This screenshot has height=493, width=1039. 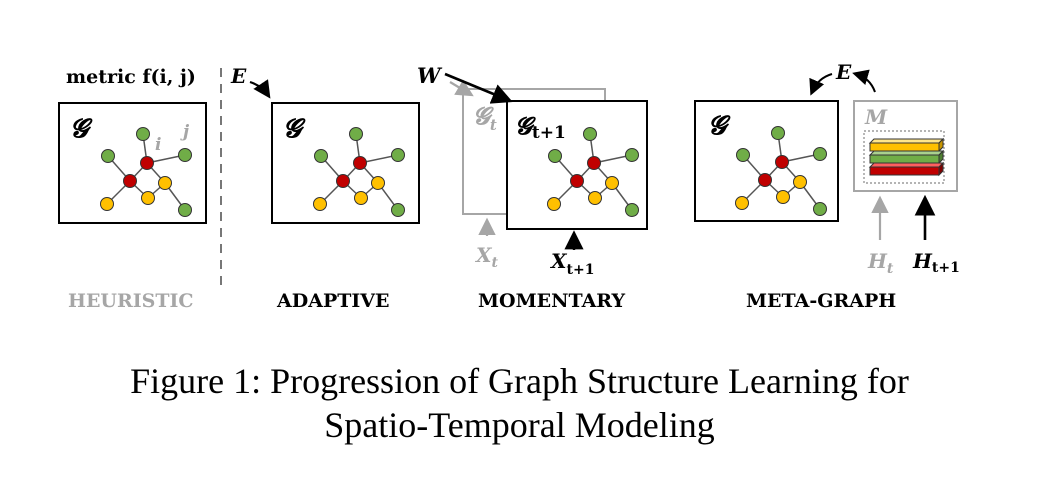 I want to click on metric-label: metric f(i, j), so click(x=131, y=77).